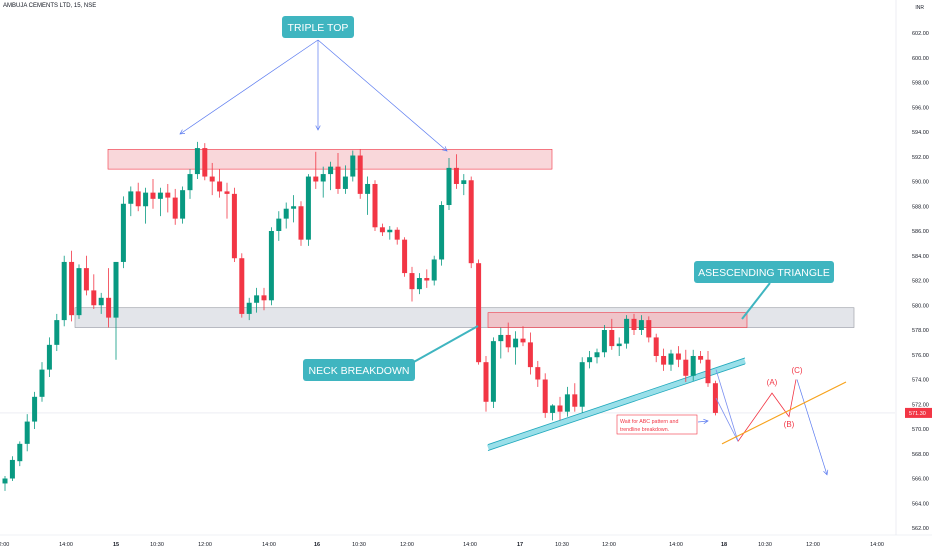 The width and height of the screenshot is (932, 550). I want to click on triple-top-label: TRIPLE TOP, so click(318, 28).